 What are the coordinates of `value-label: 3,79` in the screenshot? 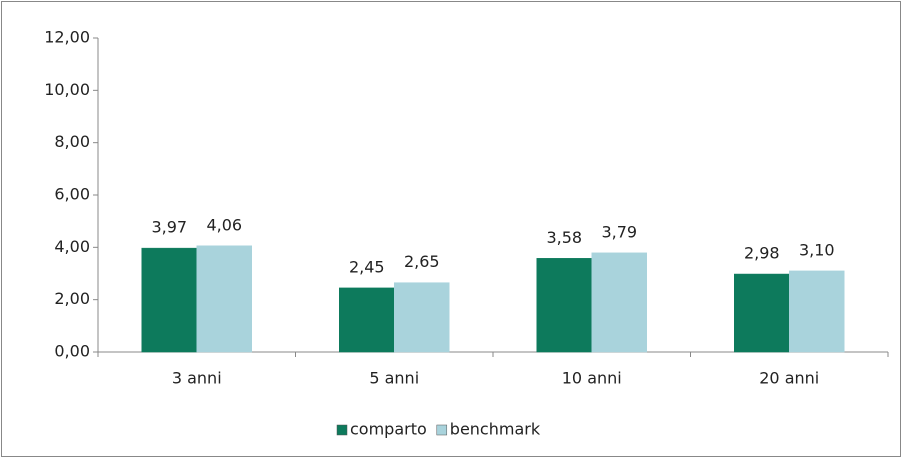 It's located at (619, 231).